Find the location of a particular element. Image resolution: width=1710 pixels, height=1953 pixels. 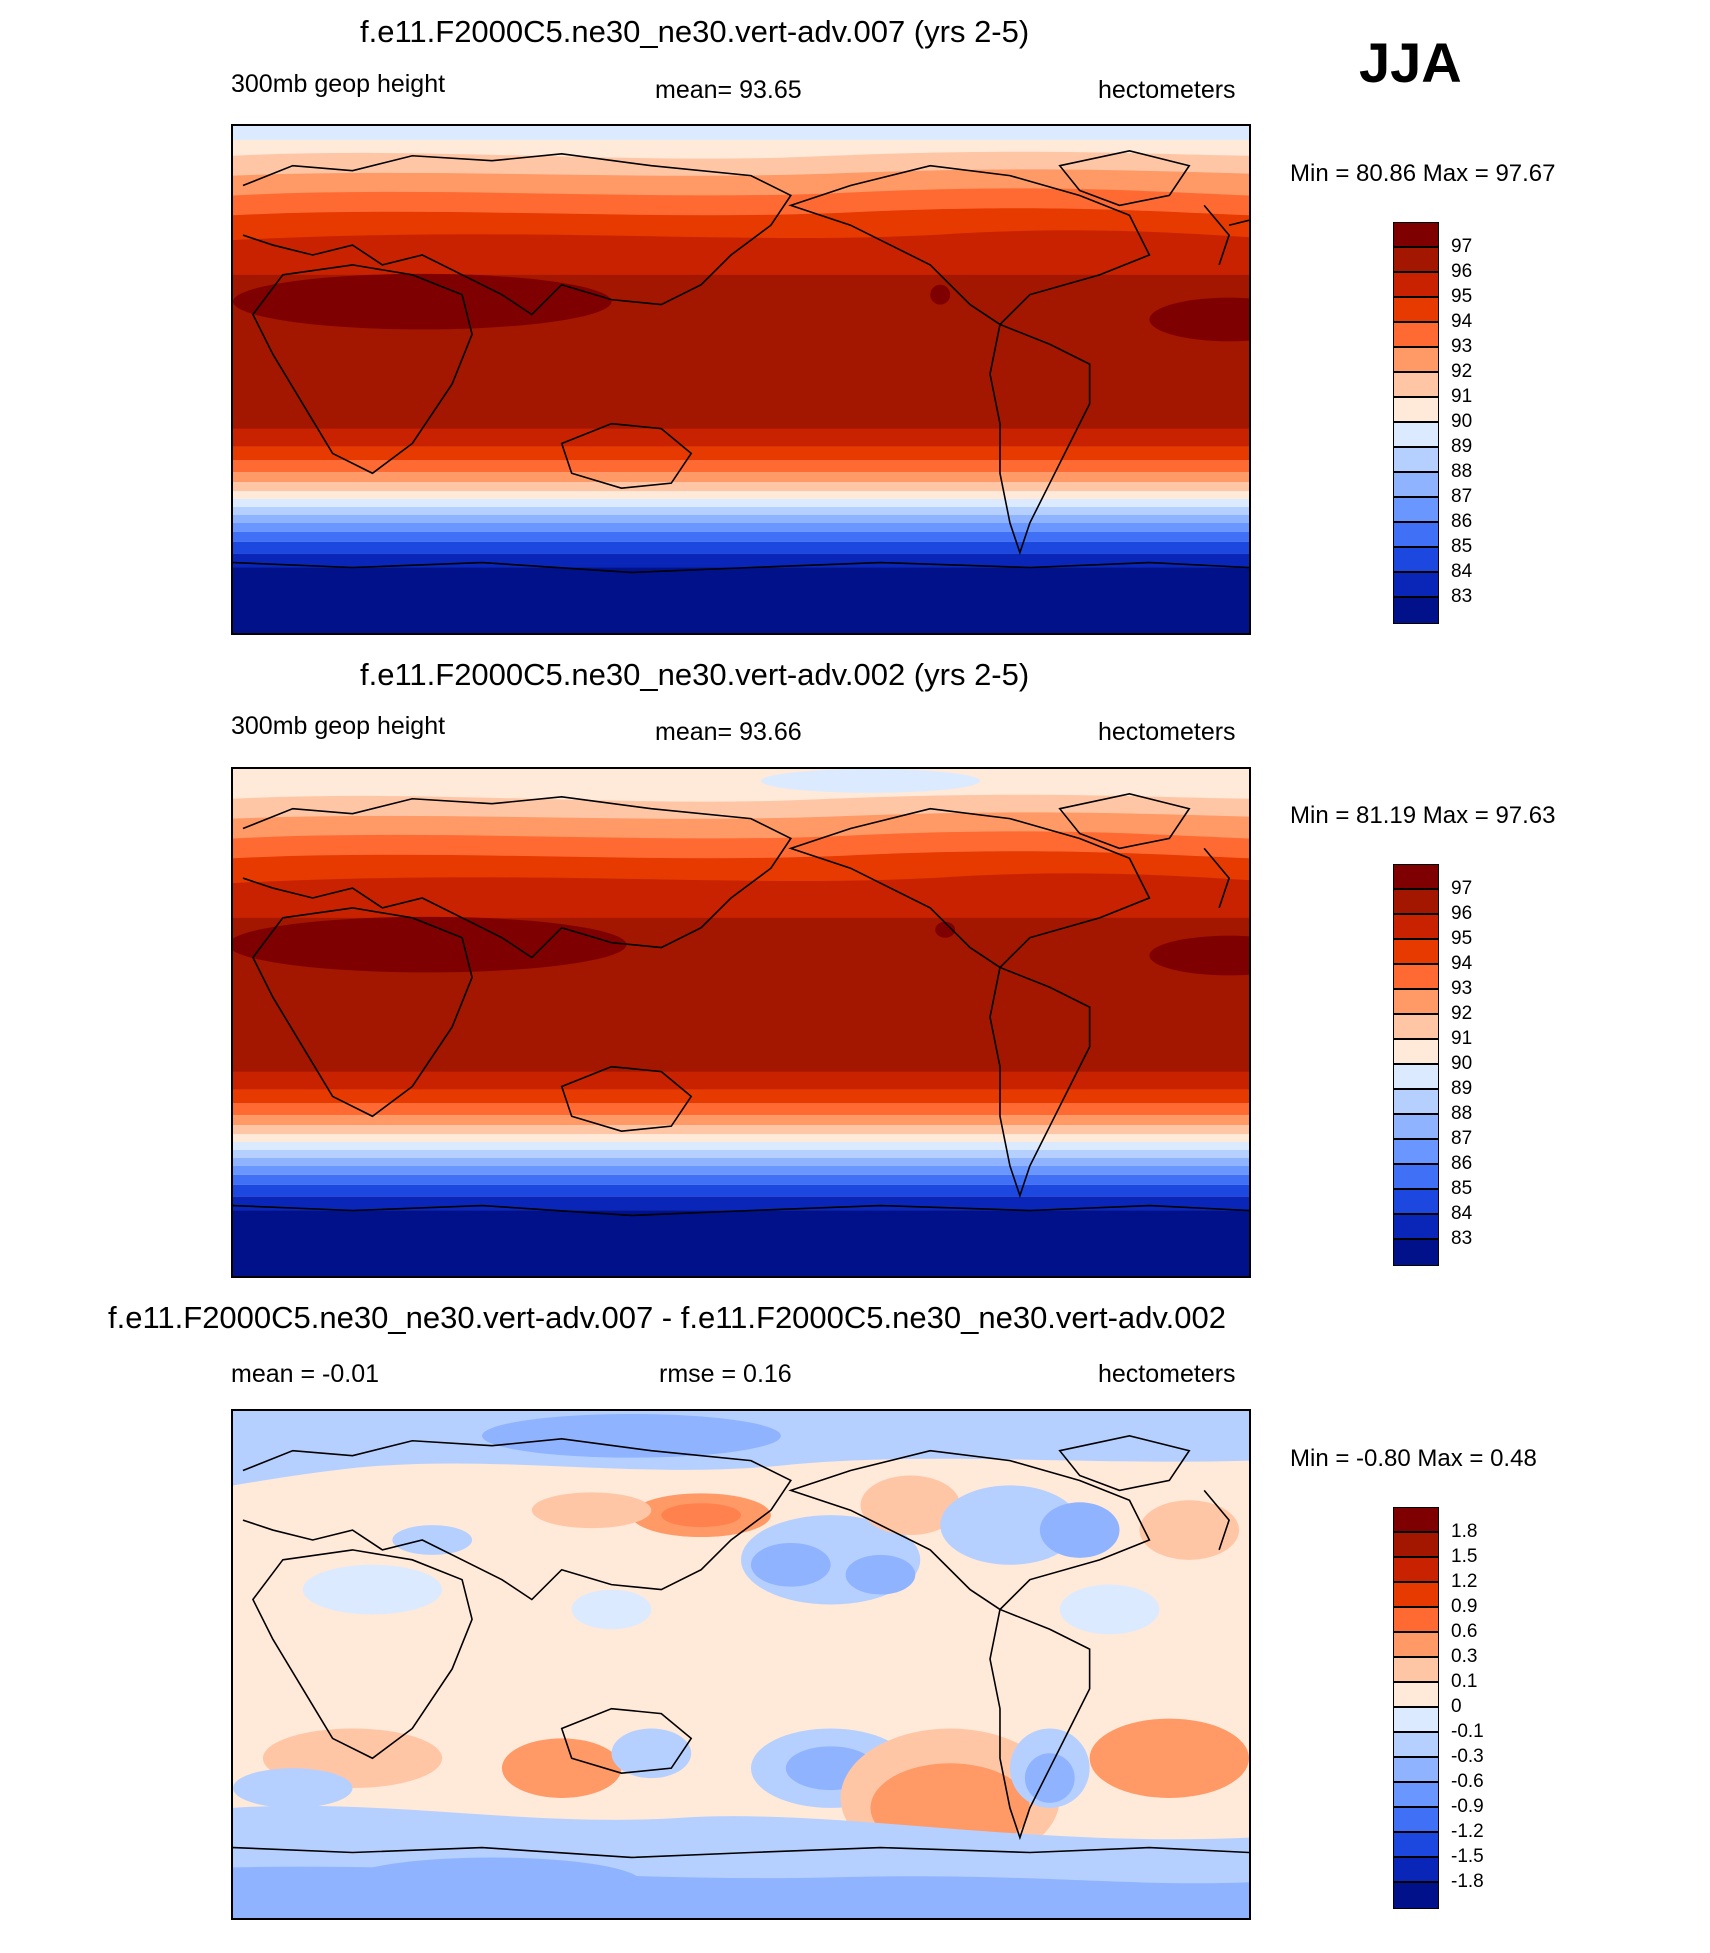

panel2-colorbar-label: 91 is located at coordinates (1462, 1038).